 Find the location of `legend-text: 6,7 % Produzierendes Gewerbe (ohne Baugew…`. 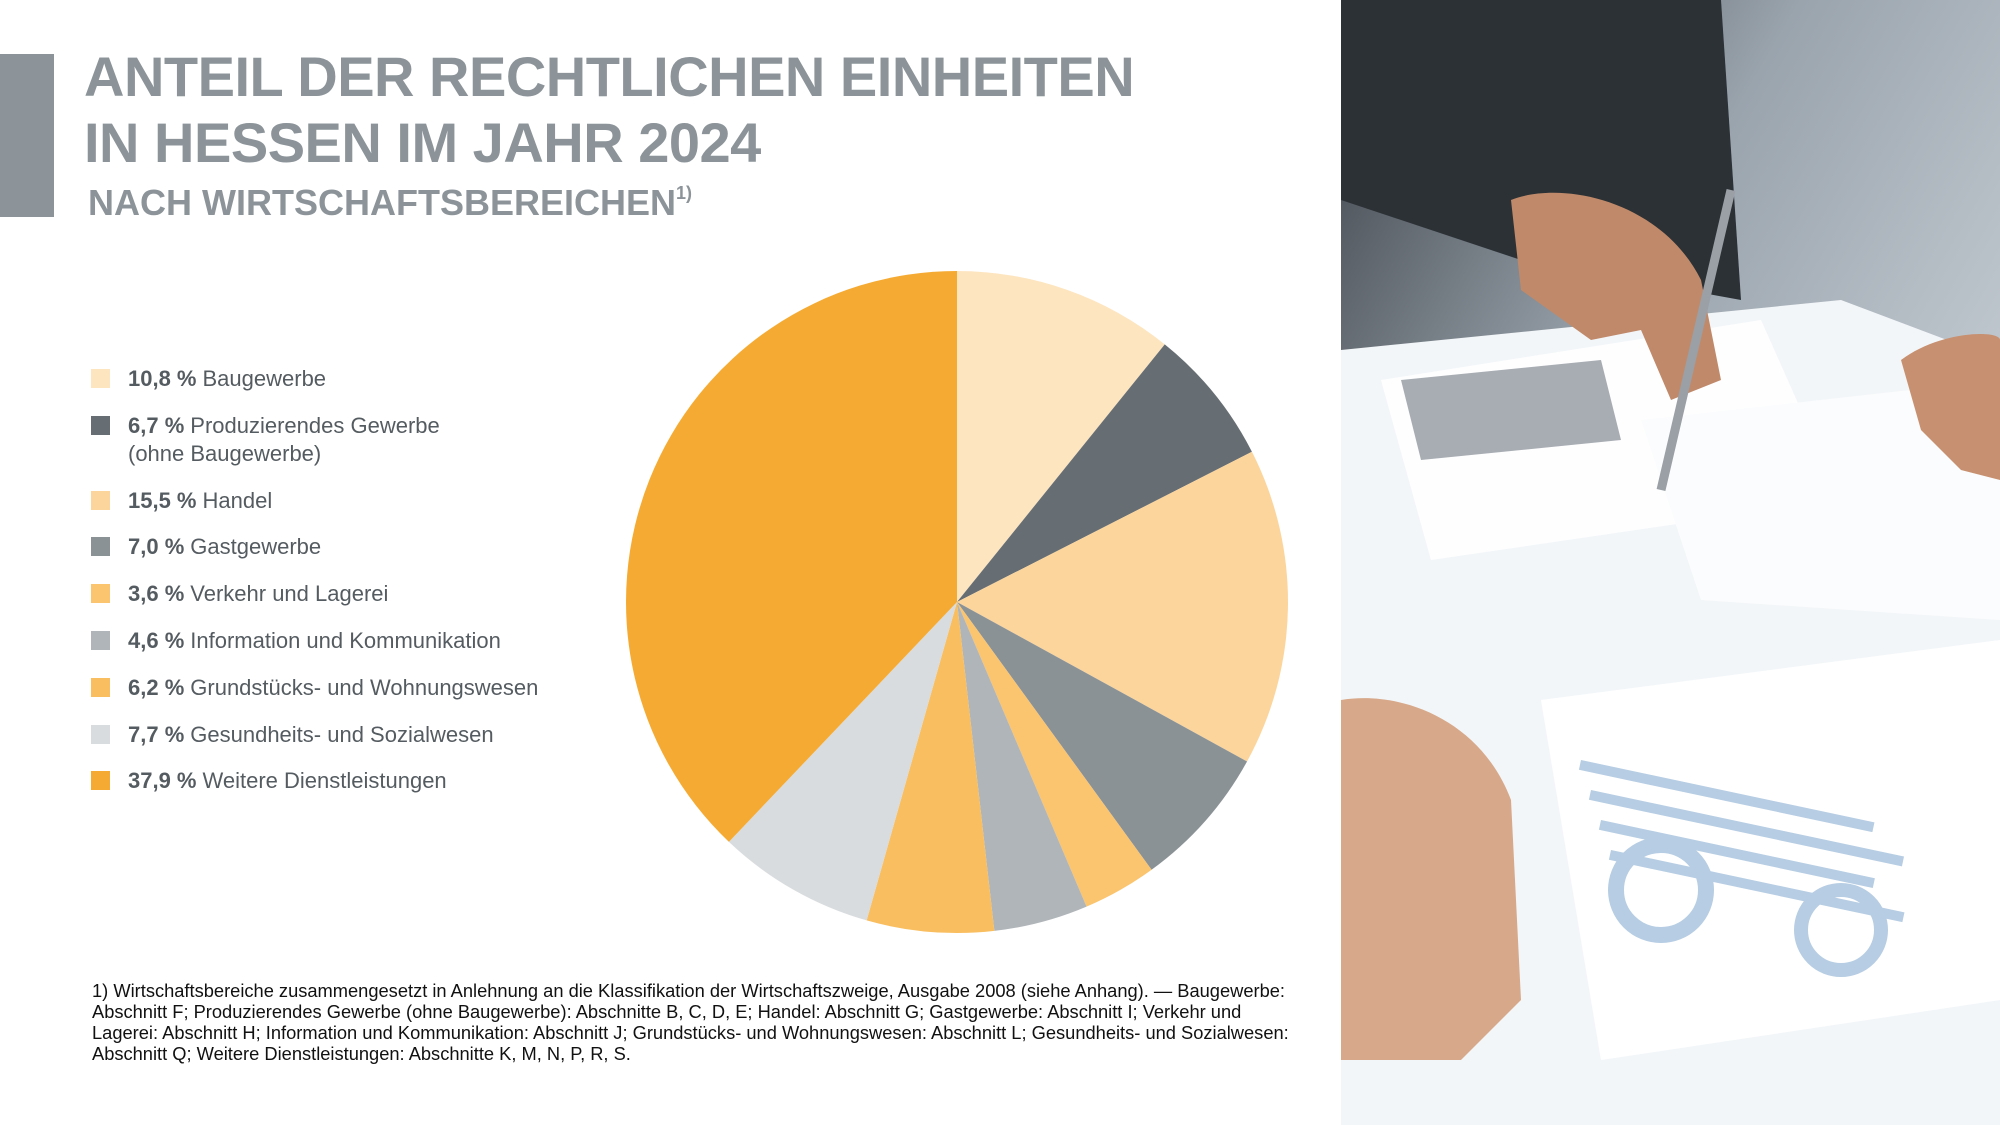

legend-text: 6,7 % Produzierendes Gewerbe (ohne Baugew… is located at coordinates (308, 440).